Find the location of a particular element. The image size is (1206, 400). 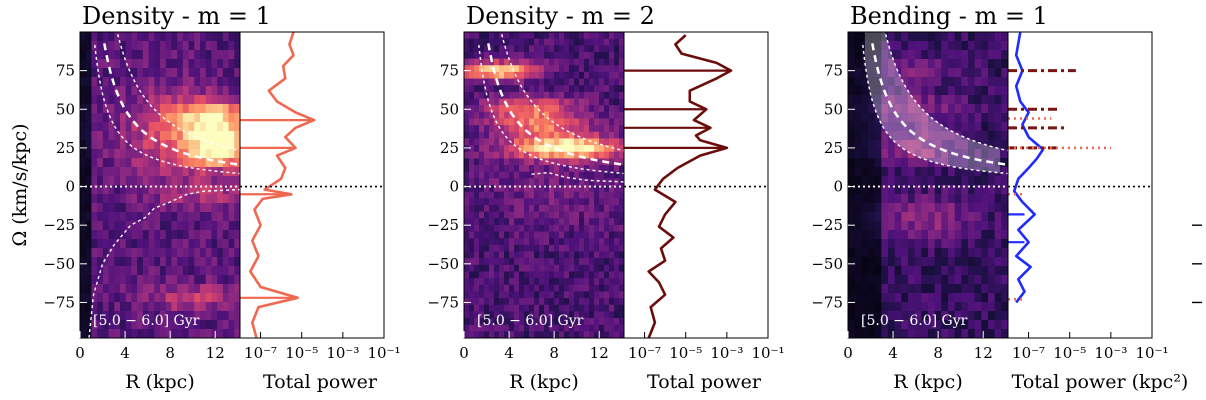

power-tick-label: 10⁻¹ is located at coordinates (767, 353).